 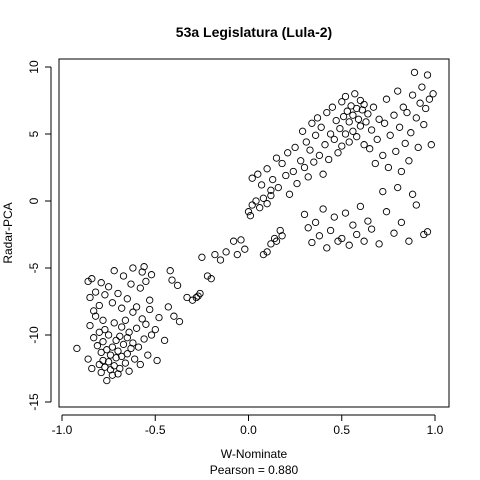 What do you see at coordinates (254, 470) in the screenshot?
I see `x-axis-subtitle: Pearson = 0.880` at bounding box center [254, 470].